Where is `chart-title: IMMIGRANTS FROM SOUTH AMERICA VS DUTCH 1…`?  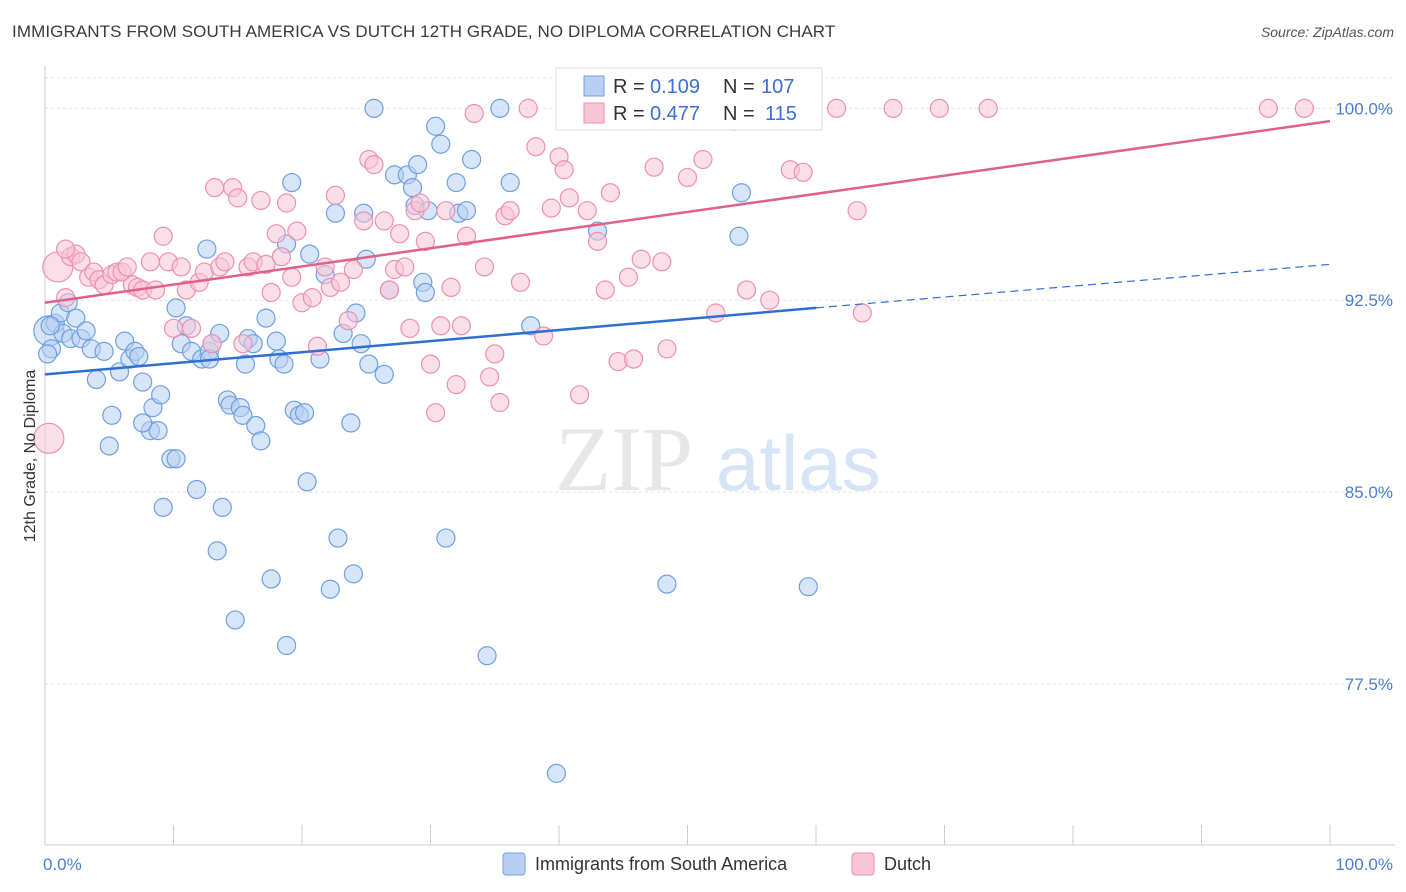
chart-title: IMMIGRANTS FROM SOUTH AMERICA VS DUTCH 1… is located at coordinates (424, 31).